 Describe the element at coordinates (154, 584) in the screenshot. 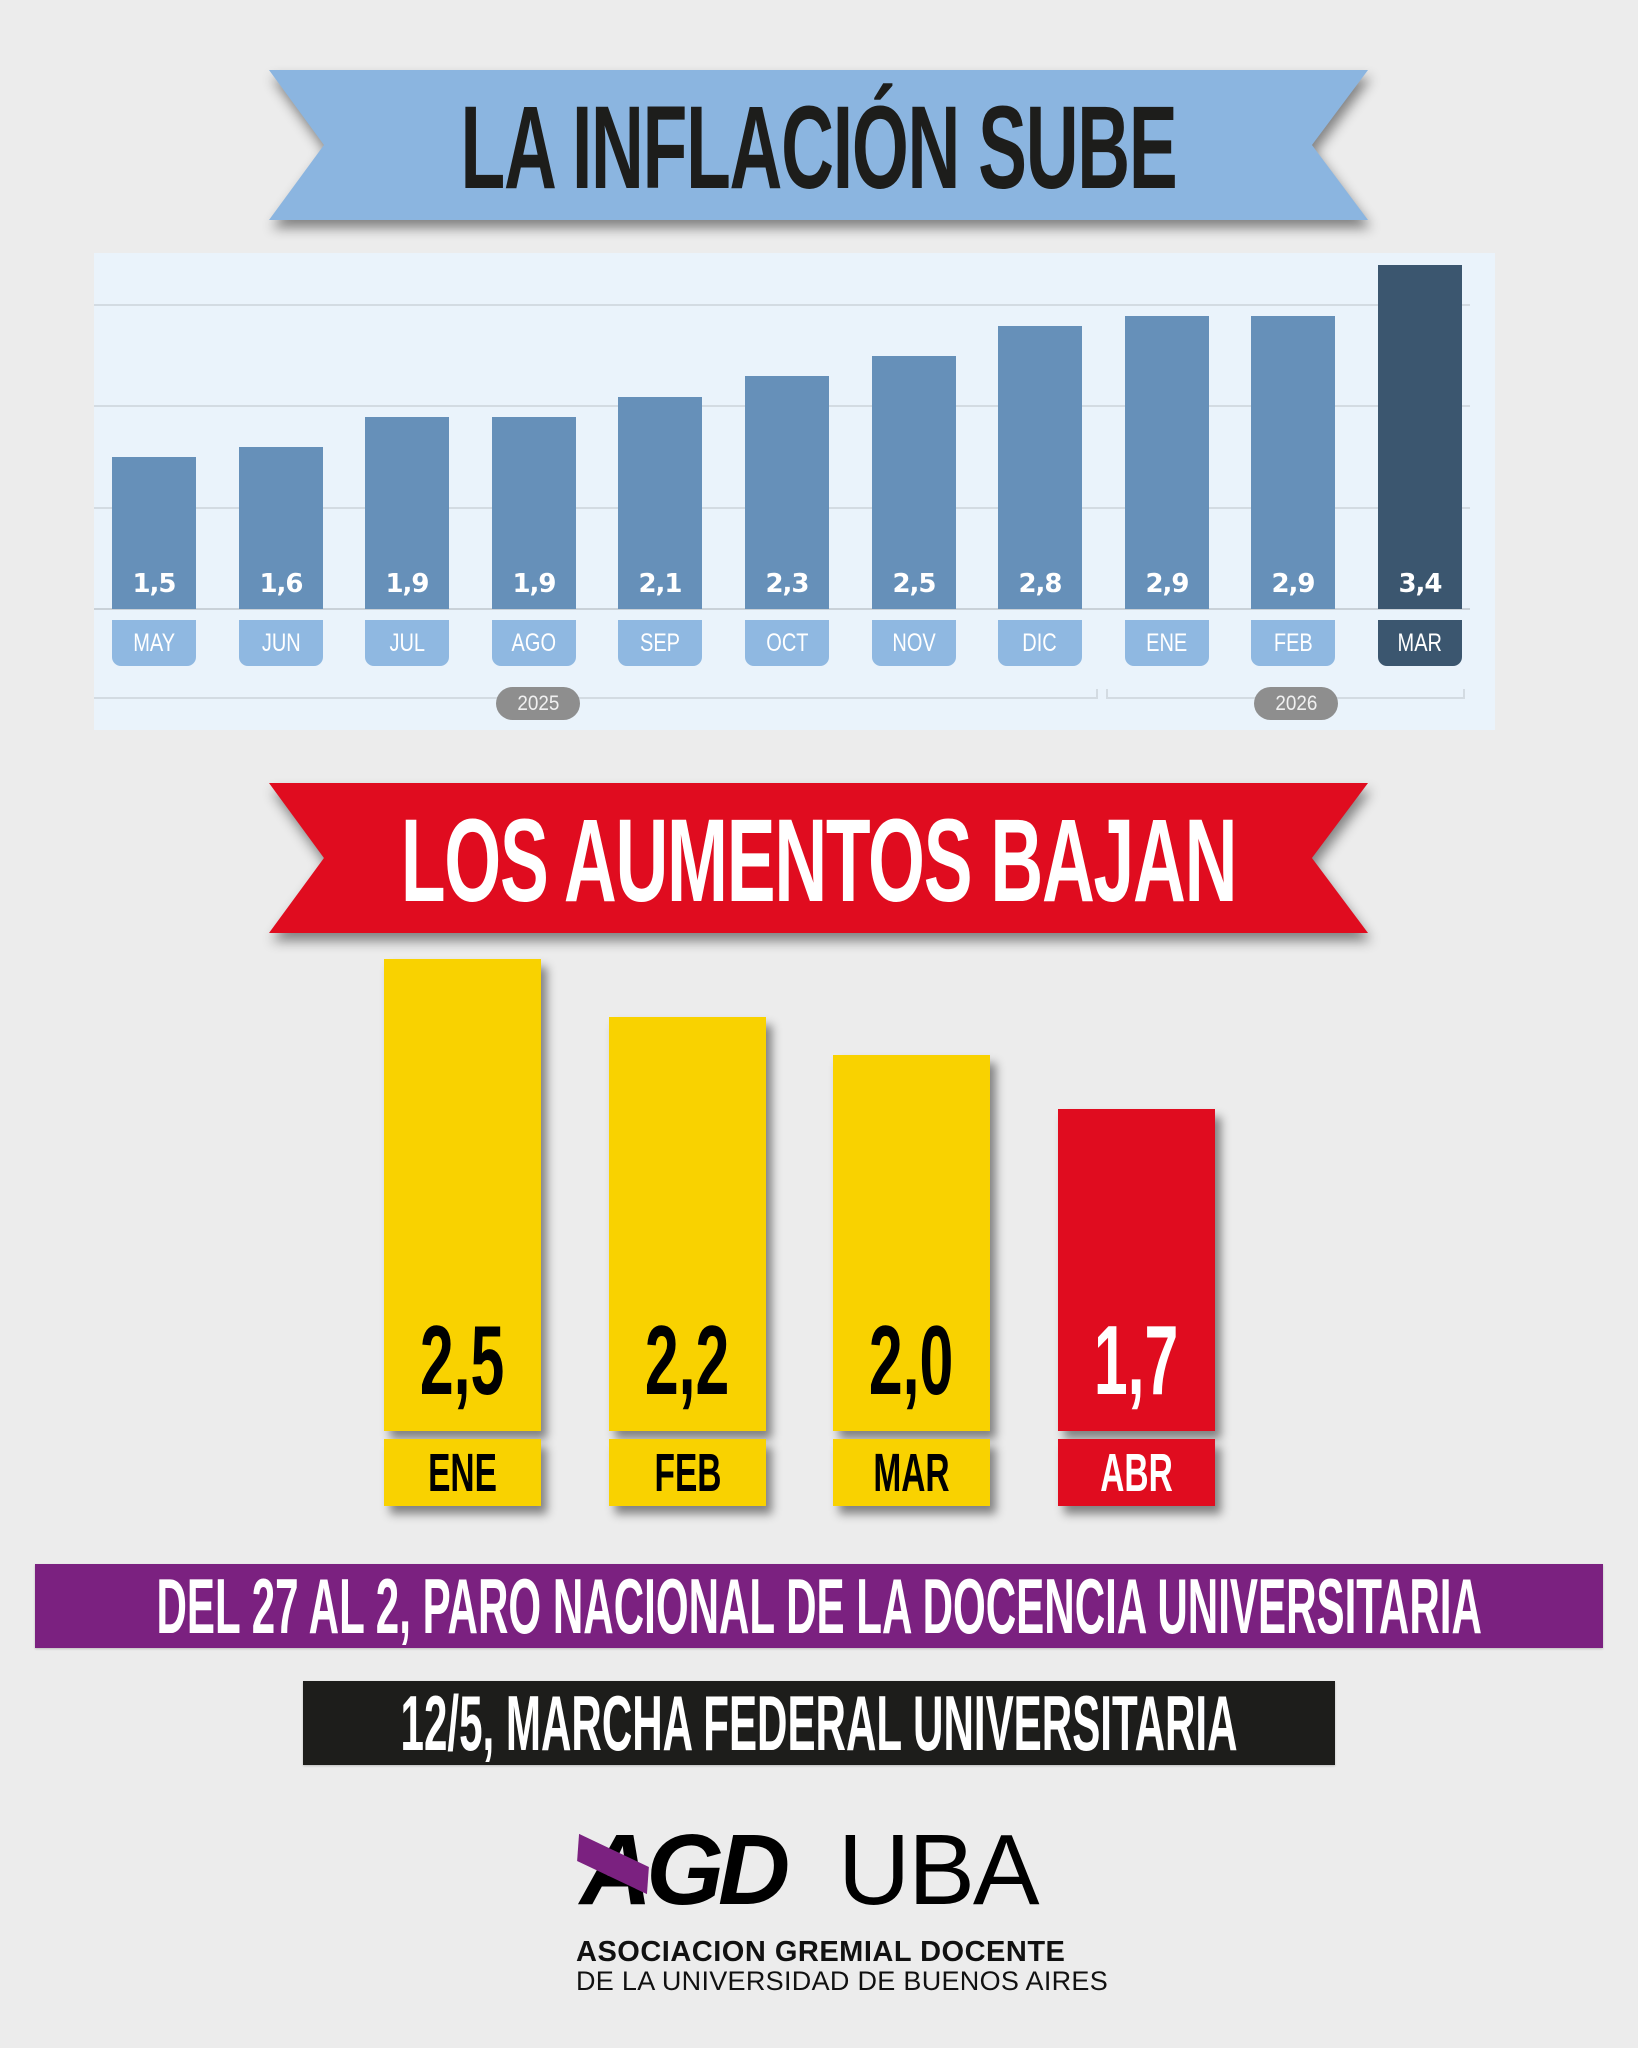

I see `bar-value: 1,5` at that location.